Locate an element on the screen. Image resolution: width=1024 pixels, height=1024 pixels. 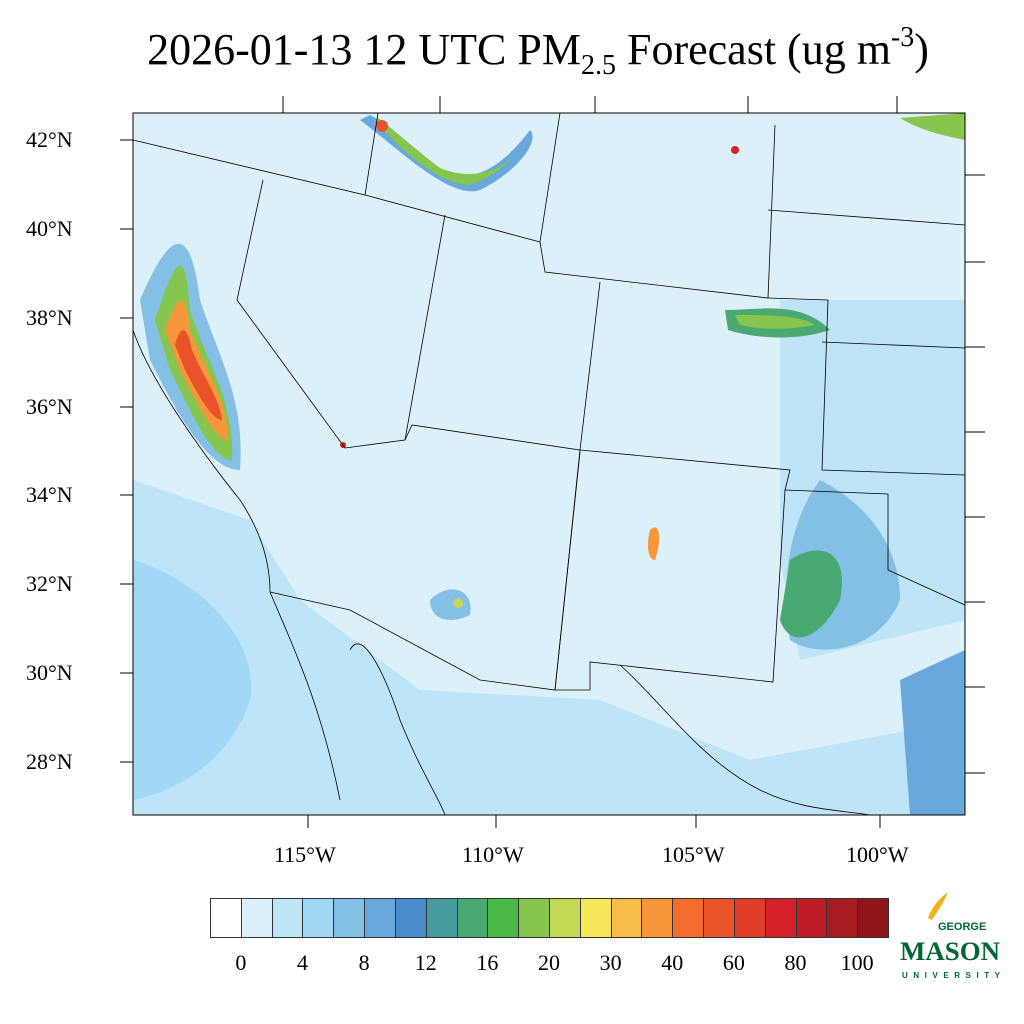
title-text-end: ) is located at coordinates (921, 49).